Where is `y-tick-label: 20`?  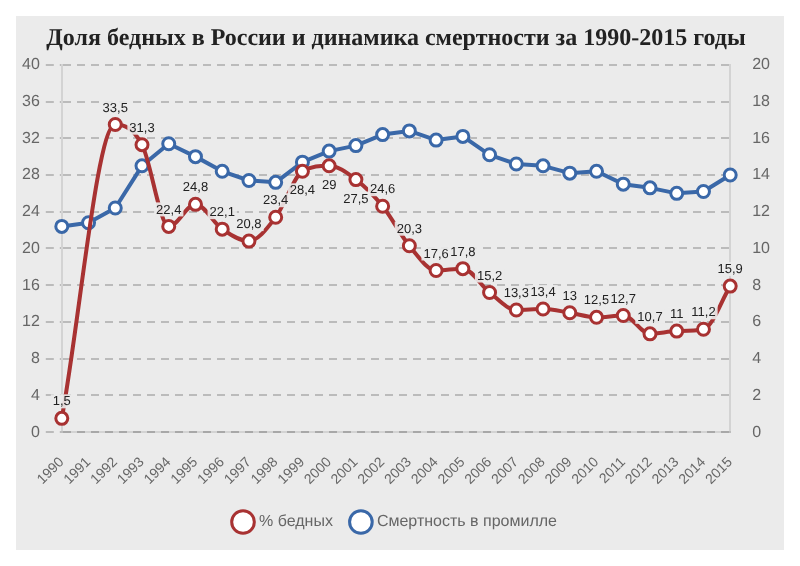
y-tick-label: 20 is located at coordinates (31, 247).